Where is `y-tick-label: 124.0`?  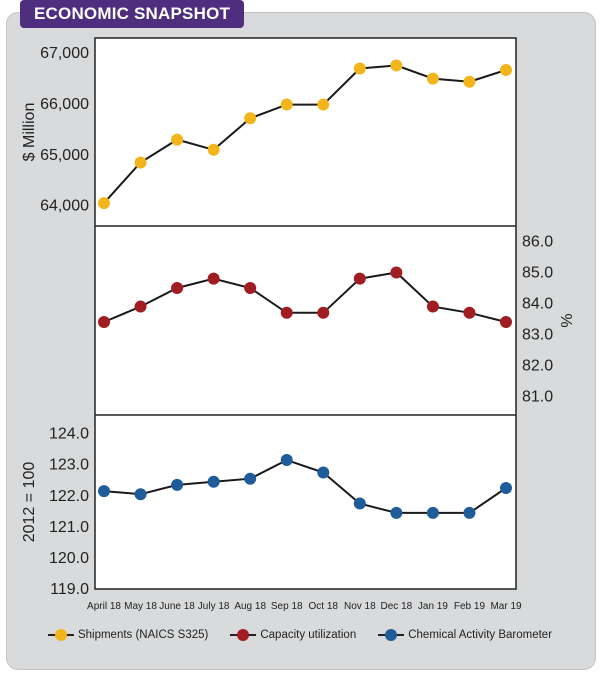
y-tick-label: 124.0 is located at coordinates (69, 434).